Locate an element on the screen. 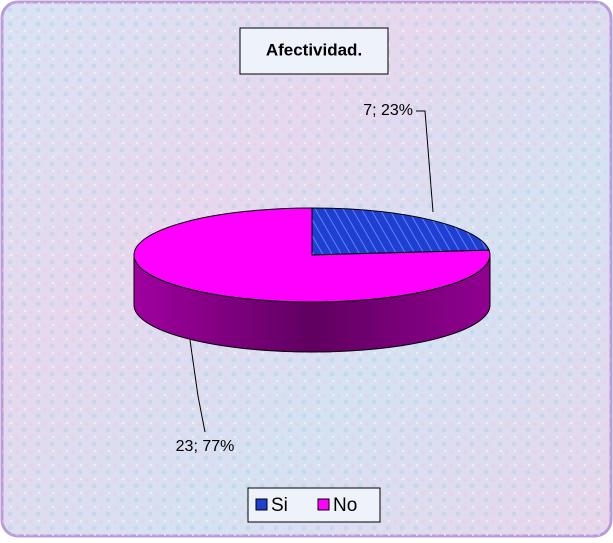 The image size is (613, 543). title-box is located at coordinates (314, 51).